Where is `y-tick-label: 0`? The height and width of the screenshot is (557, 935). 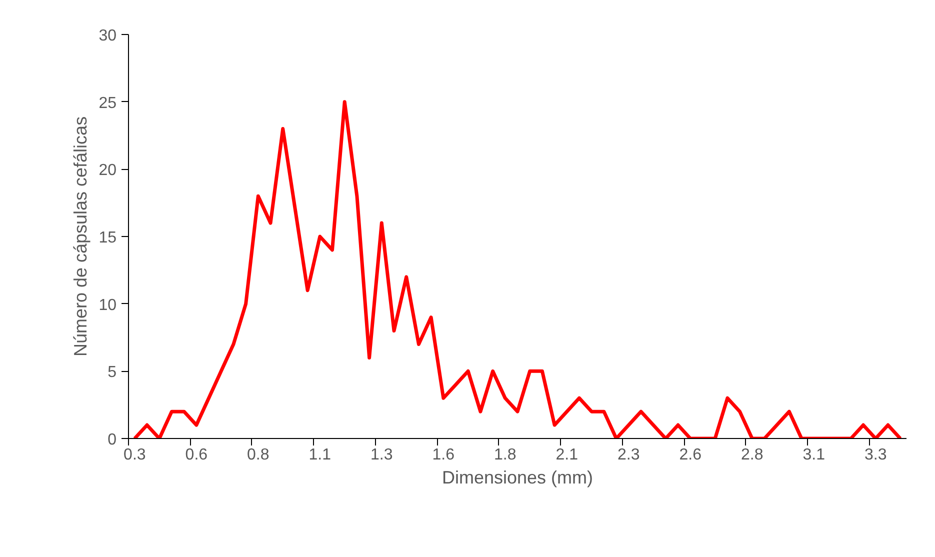
y-tick-label: 0 is located at coordinates (112, 440).